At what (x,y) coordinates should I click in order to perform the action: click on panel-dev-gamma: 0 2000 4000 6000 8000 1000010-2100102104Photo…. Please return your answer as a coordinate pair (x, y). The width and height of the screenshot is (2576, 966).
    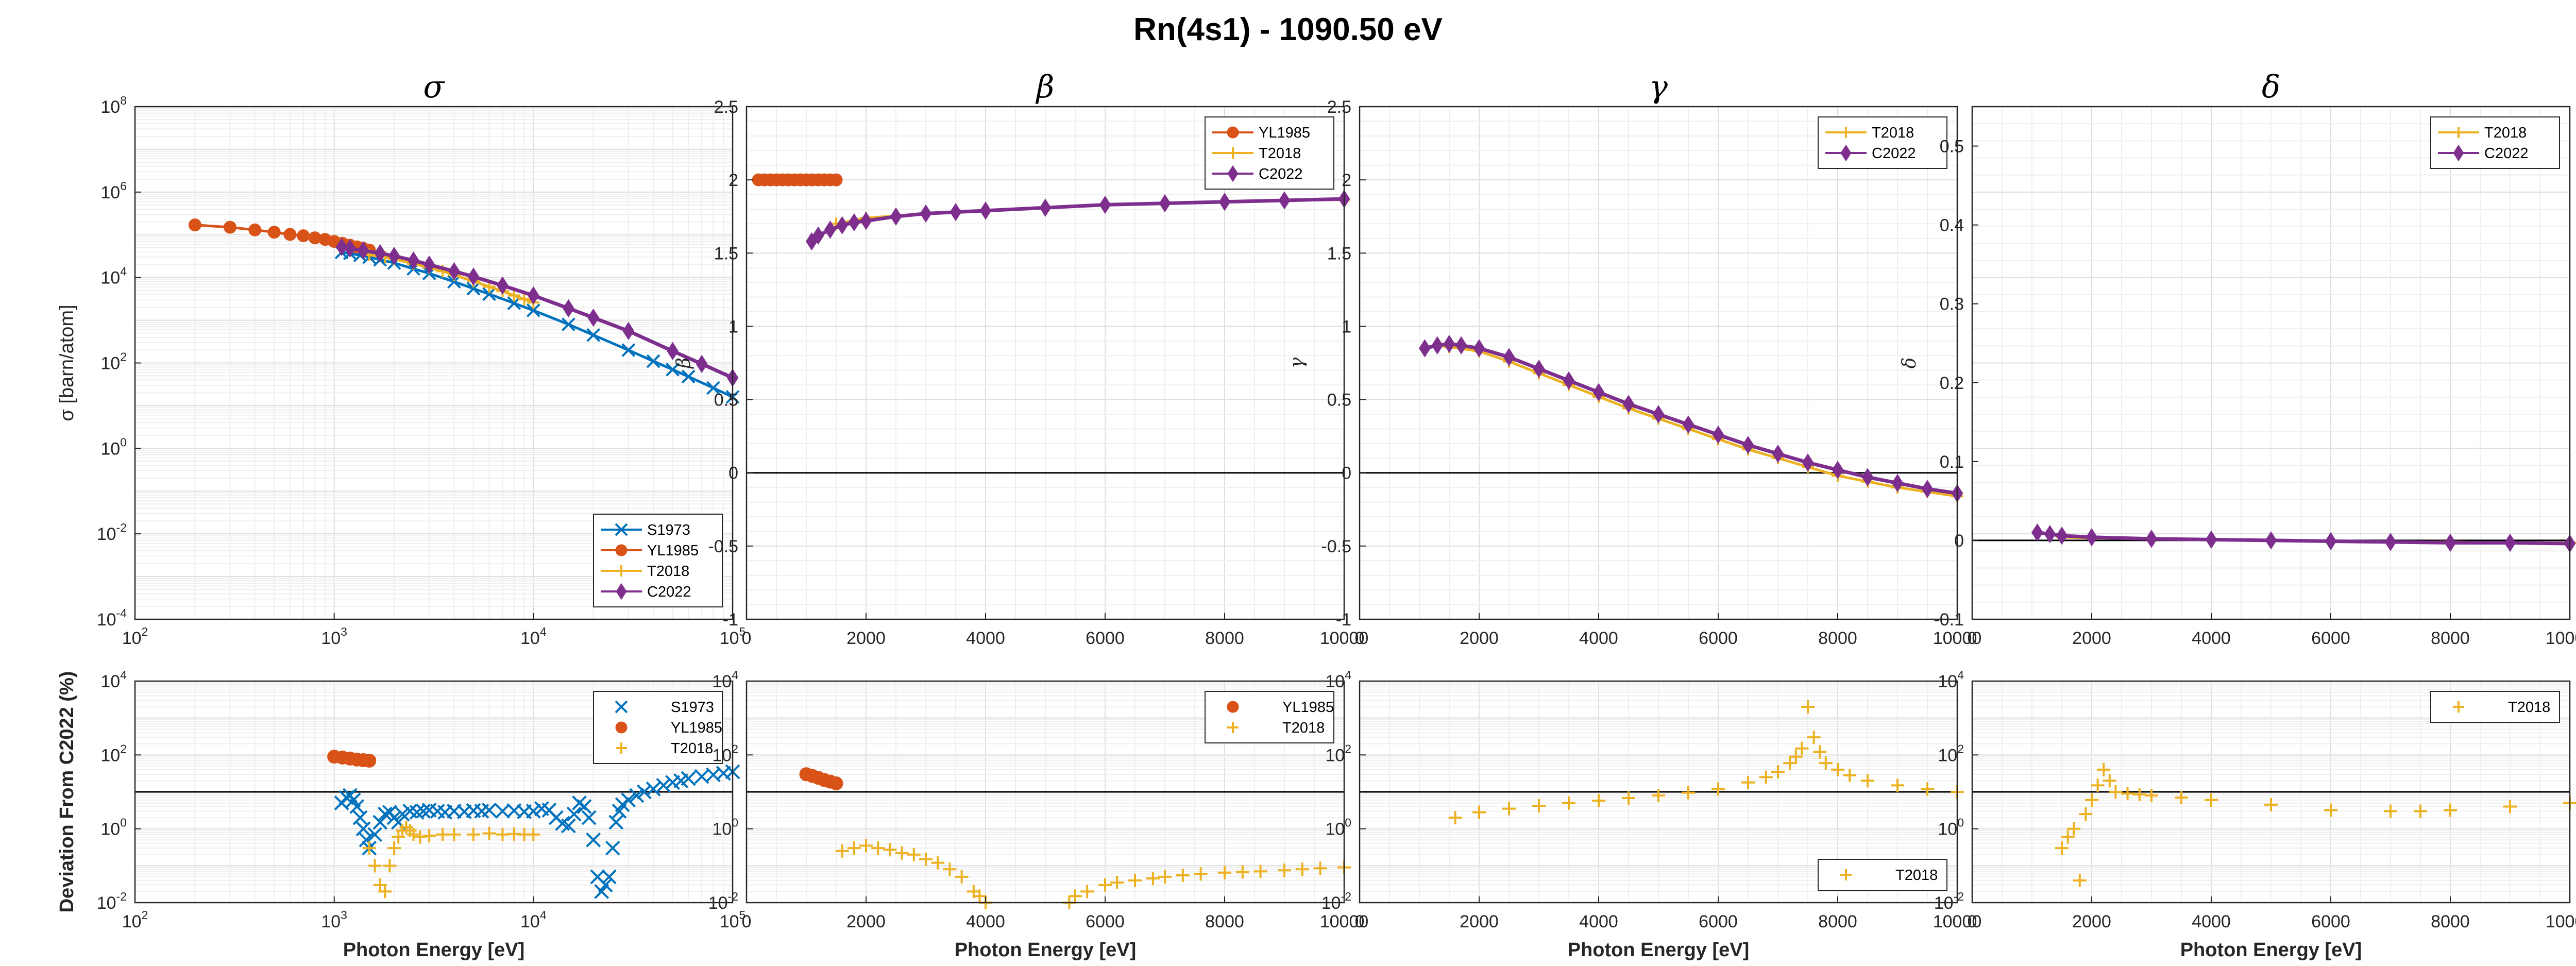
    Looking at the image, I should click on (1651, 814).